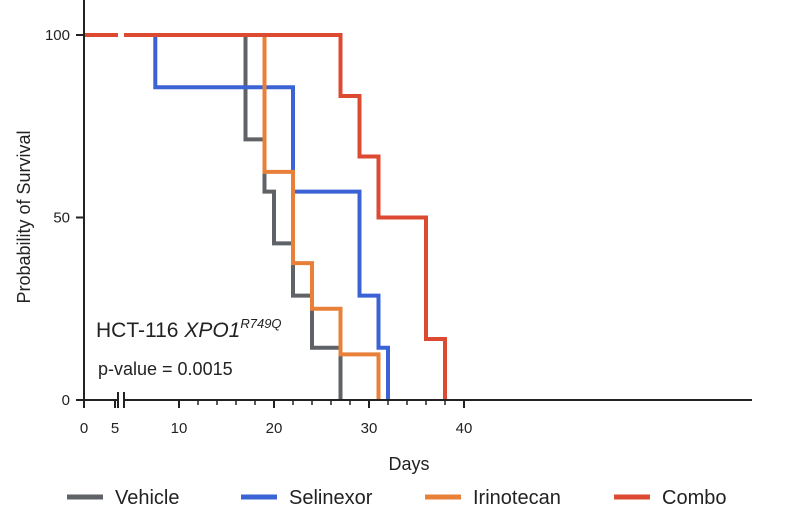 This screenshot has height=526, width=800. Describe the element at coordinates (408, 464) in the screenshot. I see `x-axis-title: Days` at that location.